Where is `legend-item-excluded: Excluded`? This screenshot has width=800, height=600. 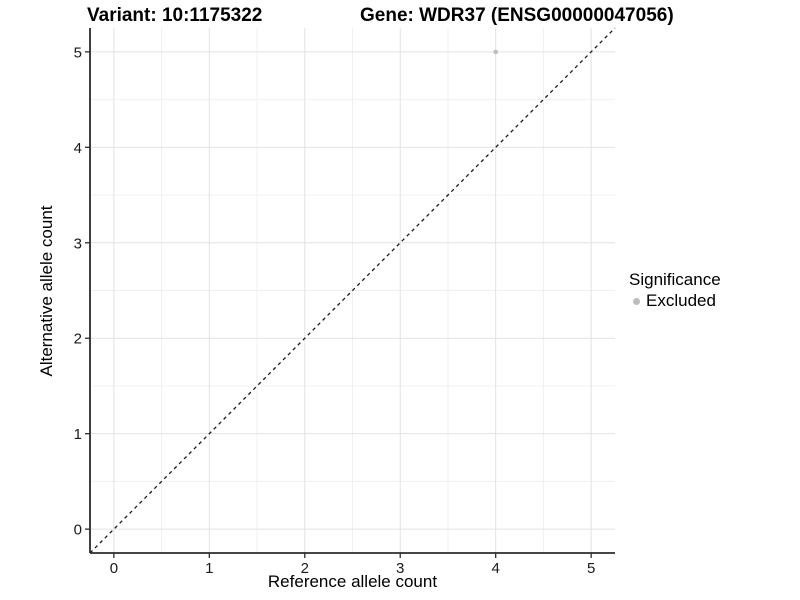
legend-item-excluded: Excluded is located at coordinates (675, 301).